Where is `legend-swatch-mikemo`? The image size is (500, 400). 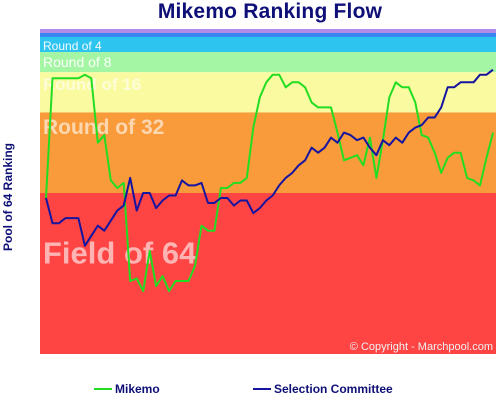 legend-swatch-mikemo is located at coordinates (103, 389).